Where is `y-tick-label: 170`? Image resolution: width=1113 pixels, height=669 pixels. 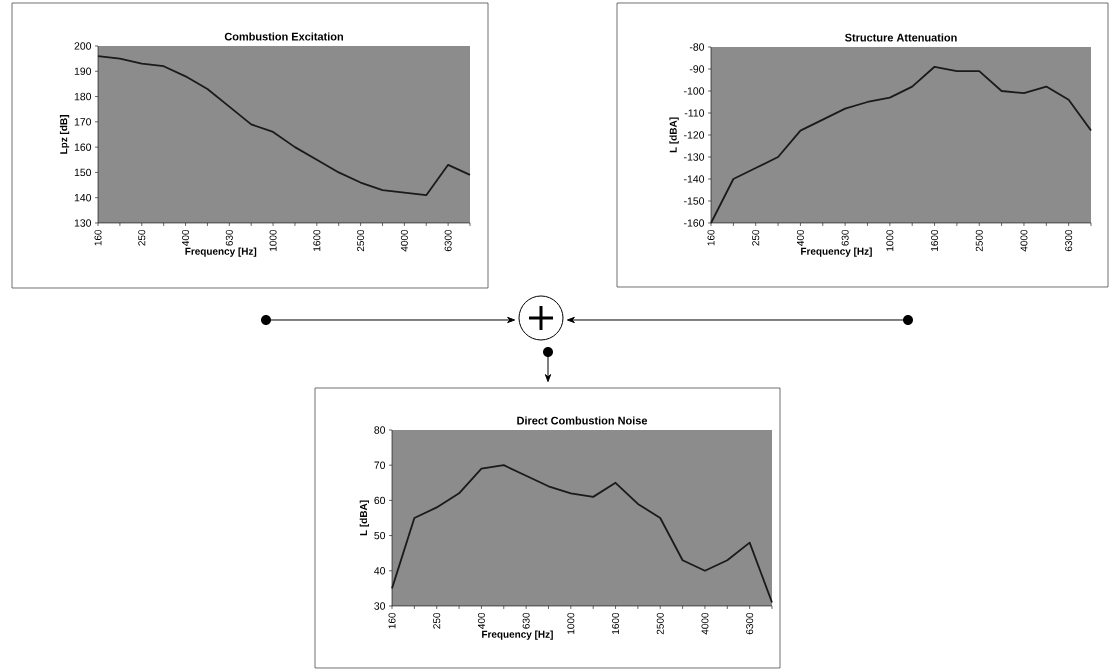 y-tick-label: 170 is located at coordinates (83, 122).